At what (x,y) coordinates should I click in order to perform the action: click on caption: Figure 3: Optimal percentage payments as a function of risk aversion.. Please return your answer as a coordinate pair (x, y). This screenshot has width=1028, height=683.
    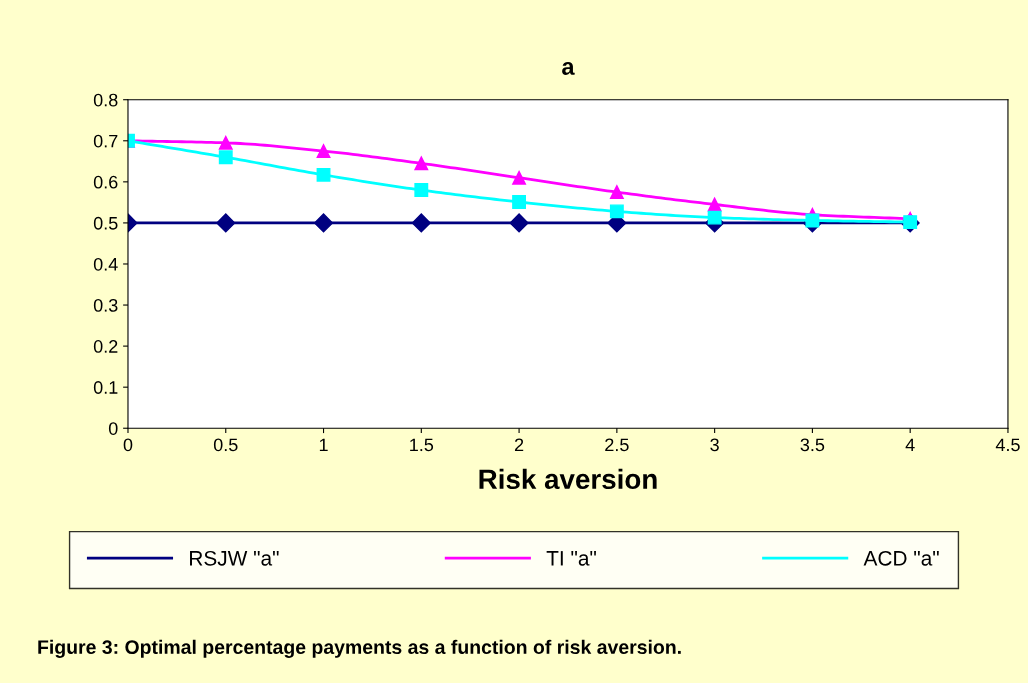
    Looking at the image, I should click on (359, 648).